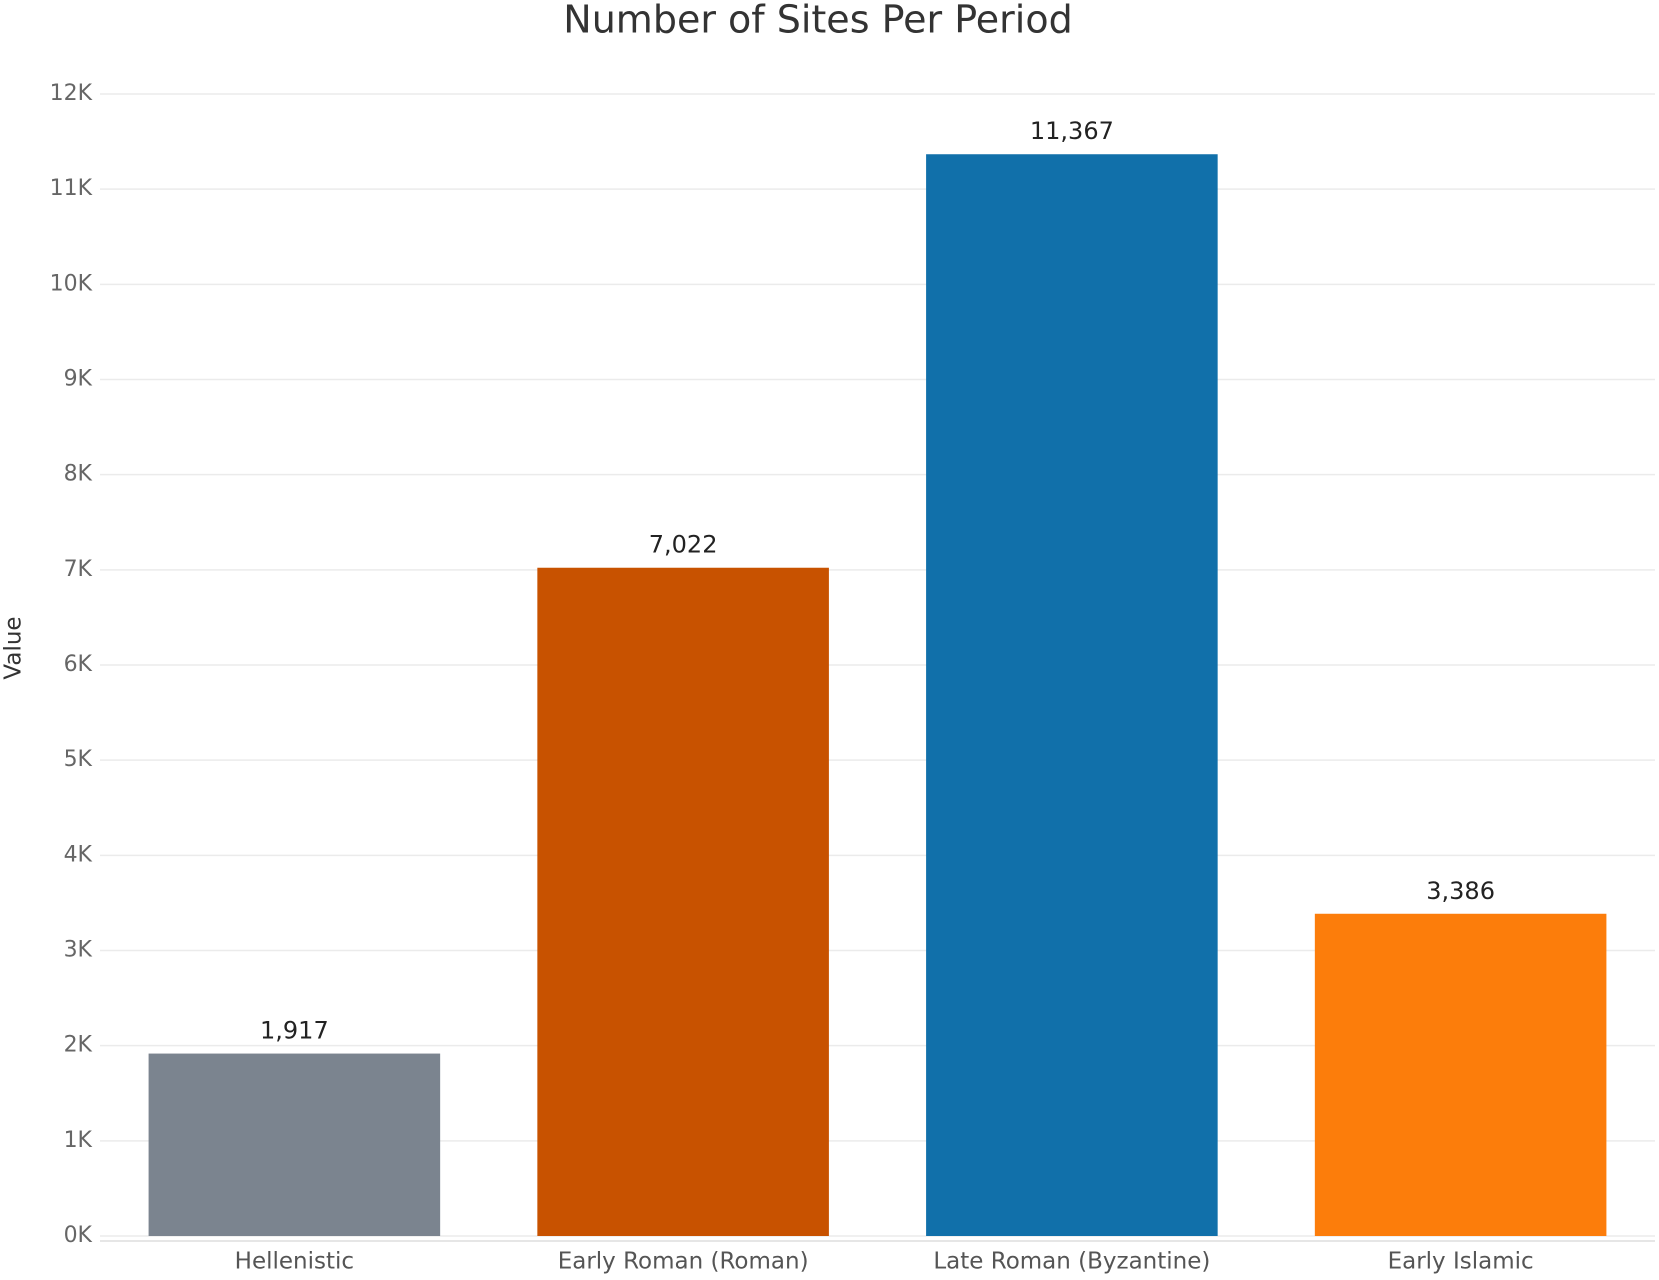 The image size is (1659, 1280). I want to click on y-tick-label: 5K, so click(78, 759).